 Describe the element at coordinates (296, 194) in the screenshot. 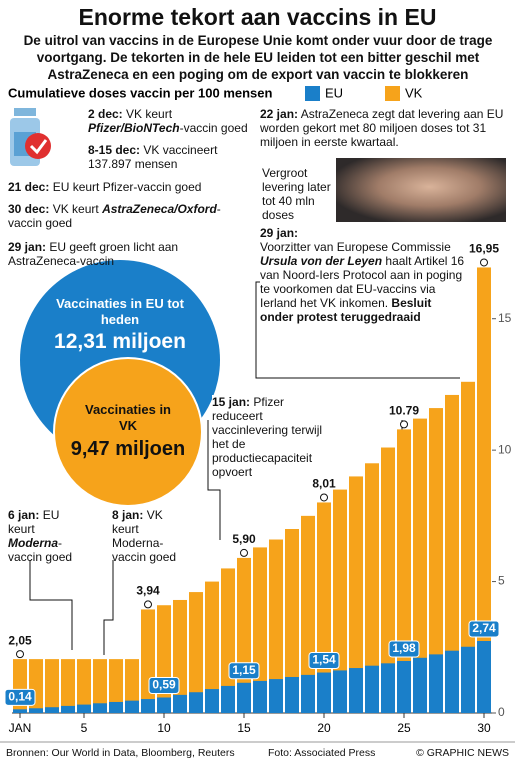

I see `text: Vergroot levering later tot 40 mln doses` at that location.